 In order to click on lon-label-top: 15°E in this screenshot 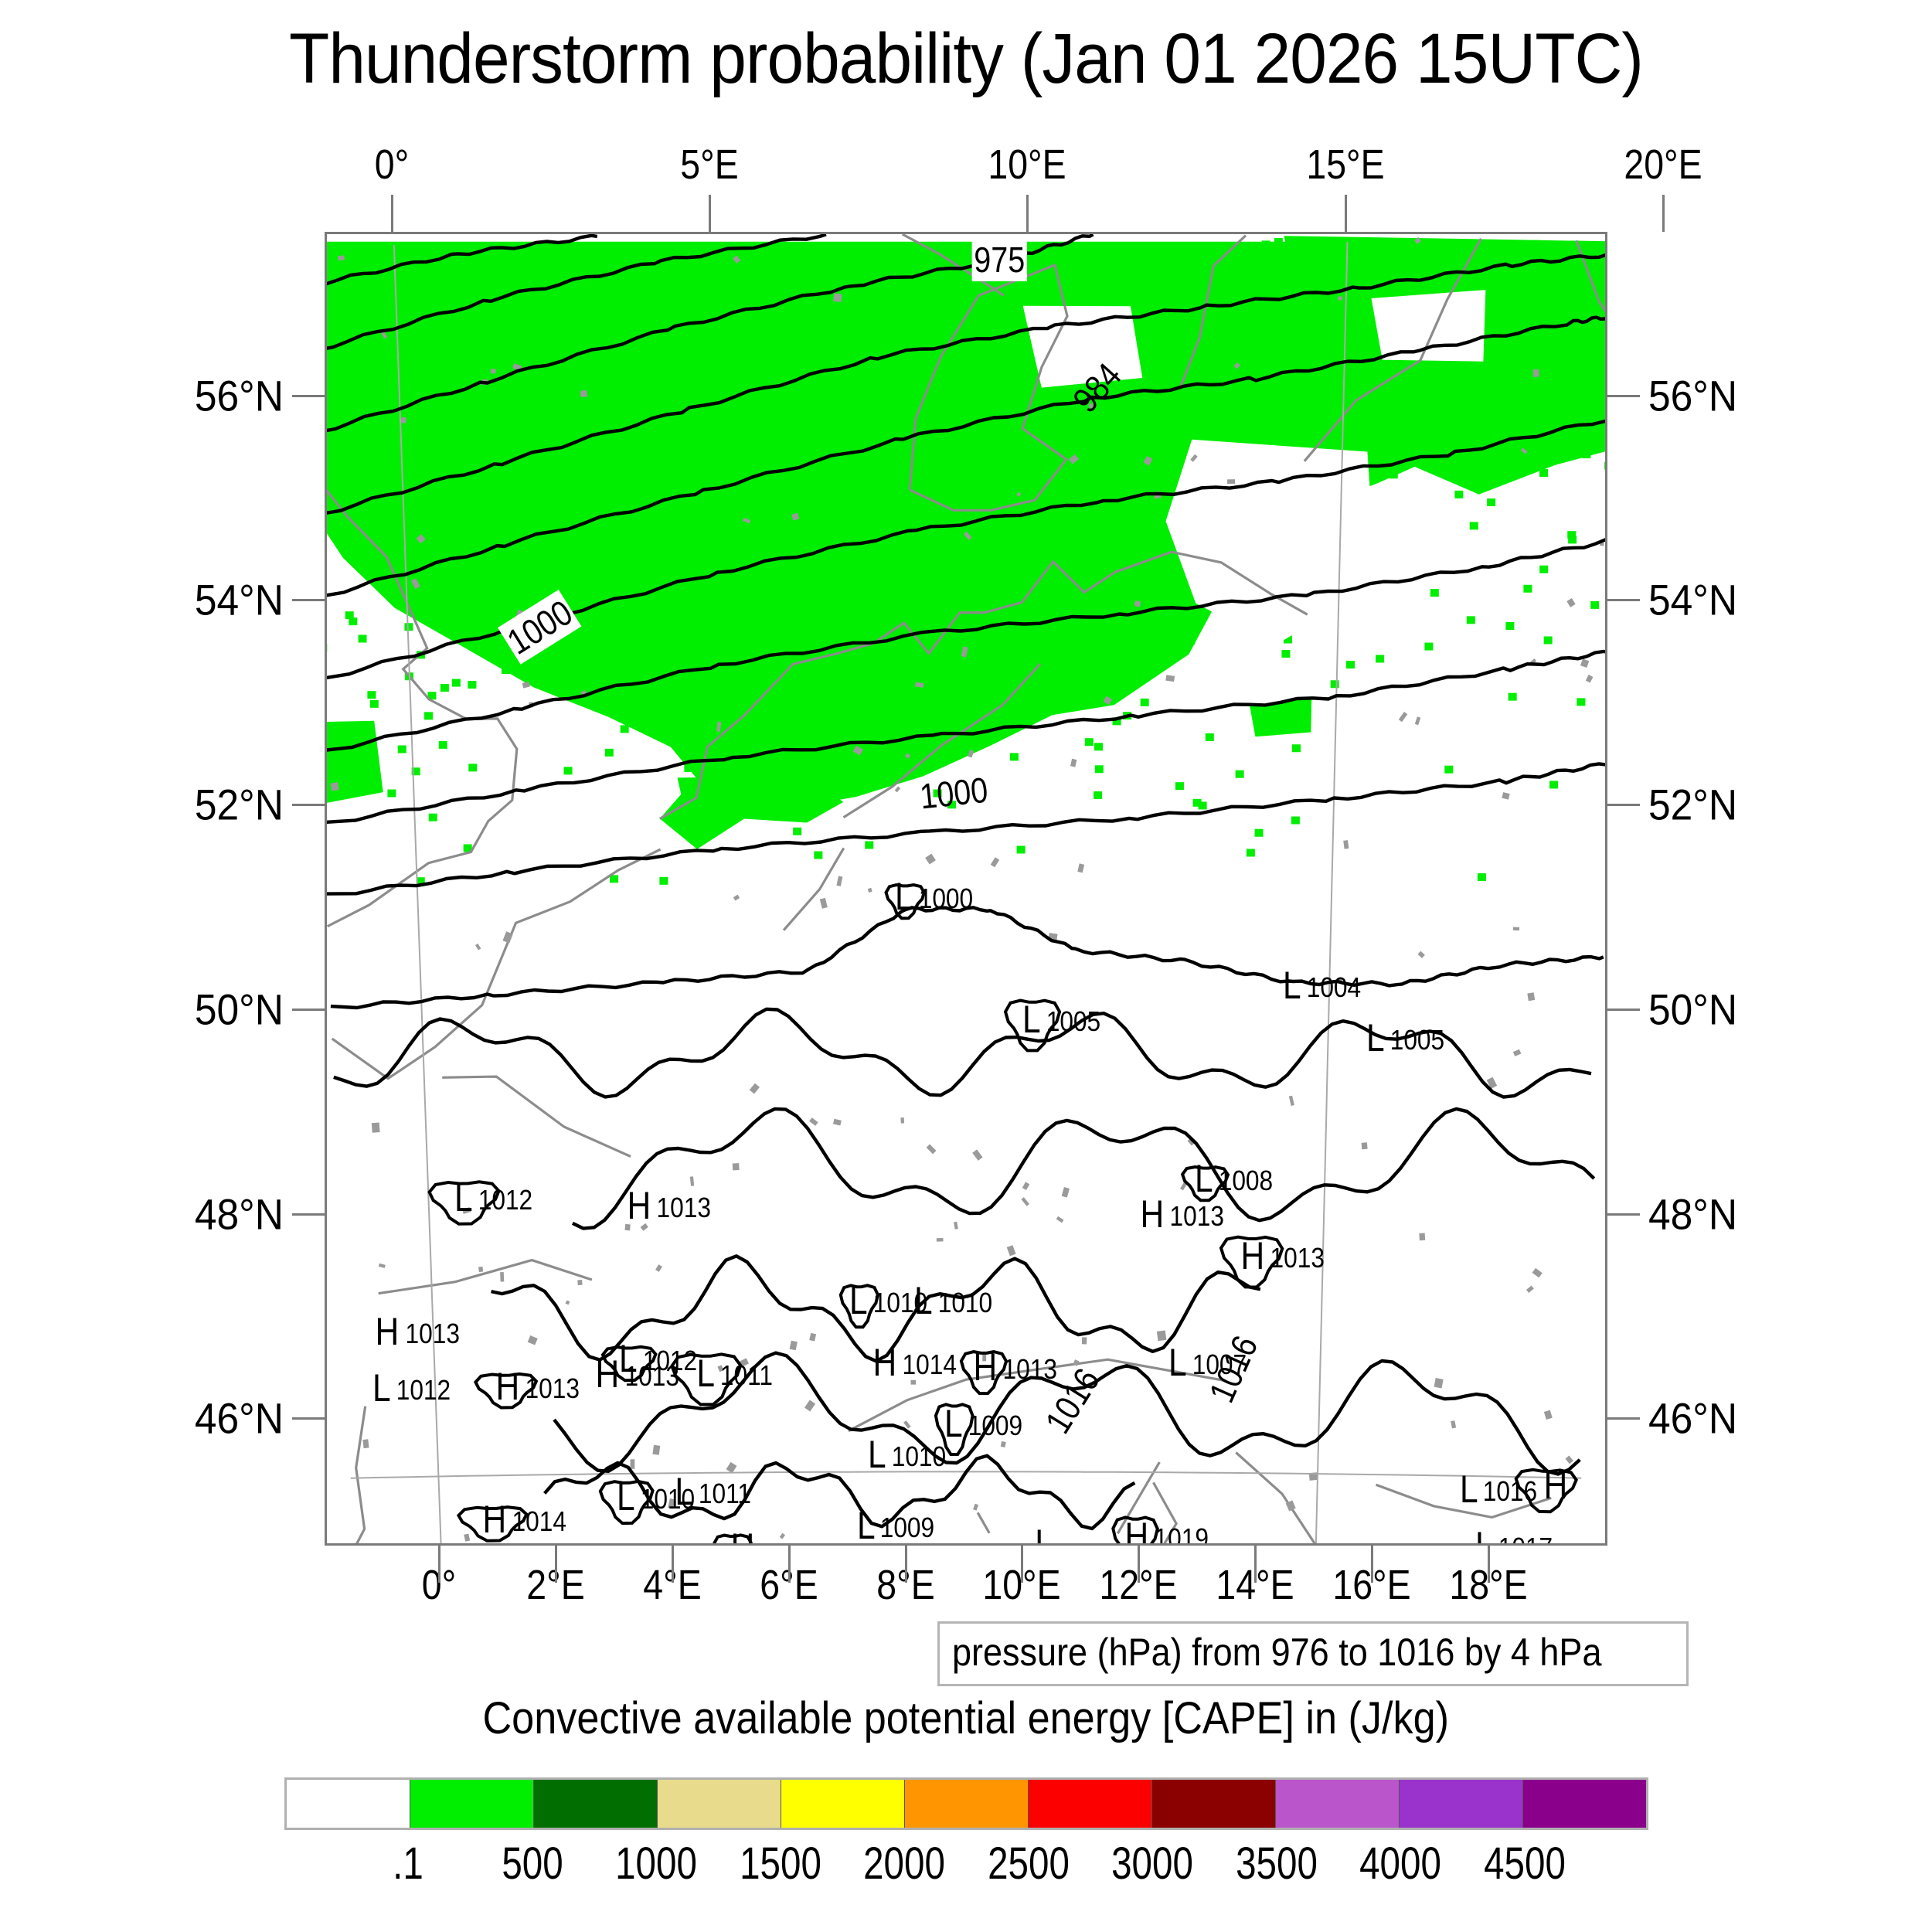, I will do `click(1346, 165)`.